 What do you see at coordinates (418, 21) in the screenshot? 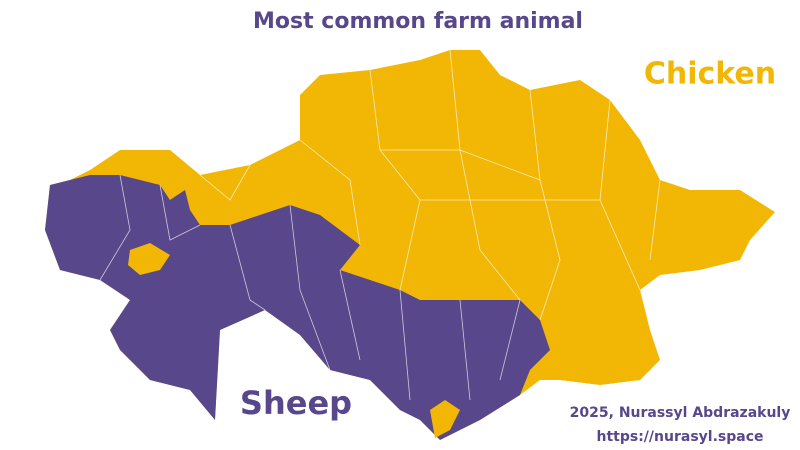
I see `map-title: Most common farm animal` at bounding box center [418, 21].